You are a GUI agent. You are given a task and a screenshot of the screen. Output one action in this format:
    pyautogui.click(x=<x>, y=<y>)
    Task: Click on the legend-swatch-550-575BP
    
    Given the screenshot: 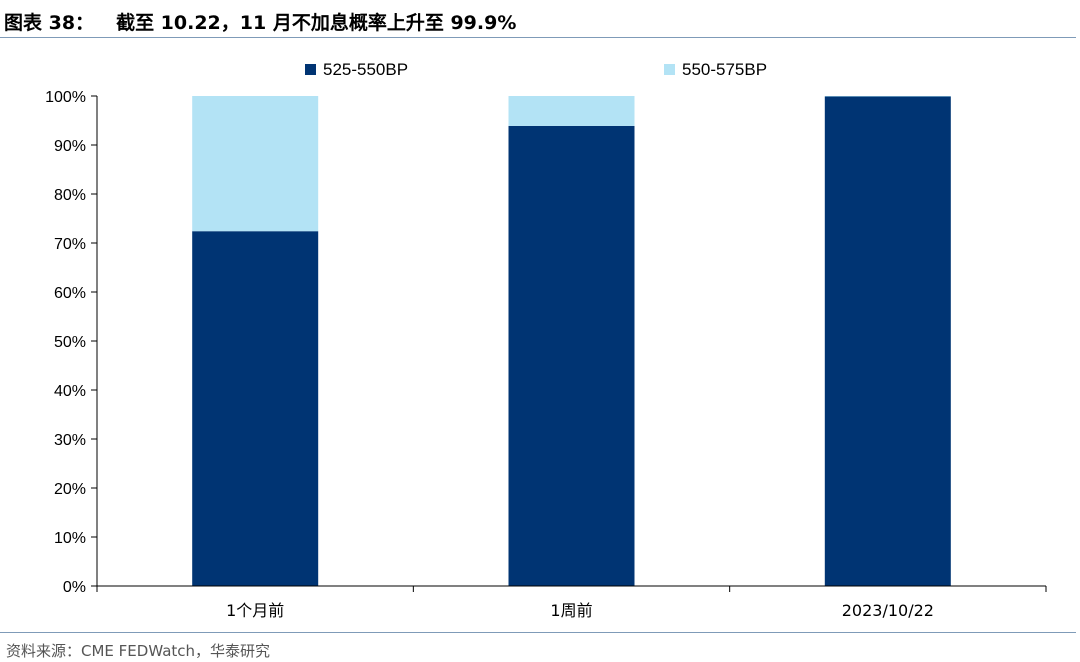 What is the action you would take?
    pyautogui.click(x=669, y=69)
    